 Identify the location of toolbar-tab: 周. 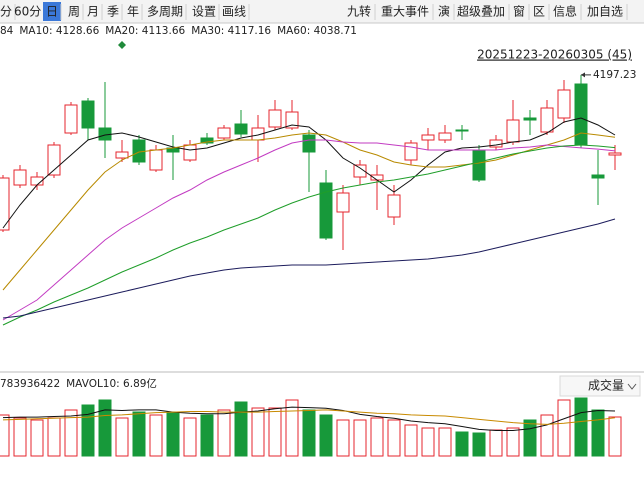
(74, 12).